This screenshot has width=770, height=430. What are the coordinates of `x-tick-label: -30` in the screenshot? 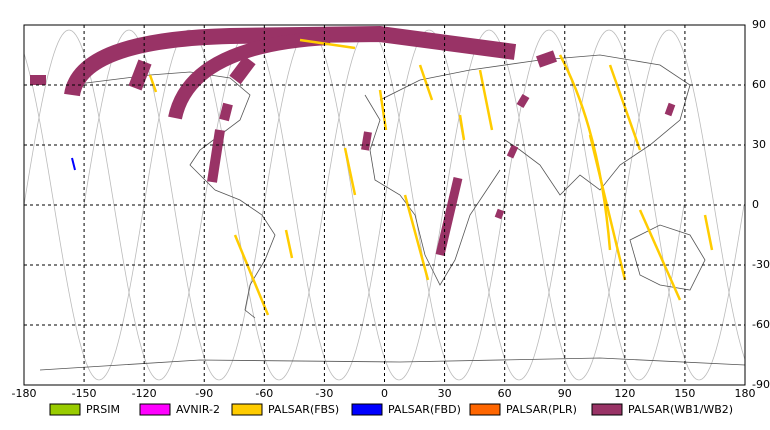 It's located at (324, 393).